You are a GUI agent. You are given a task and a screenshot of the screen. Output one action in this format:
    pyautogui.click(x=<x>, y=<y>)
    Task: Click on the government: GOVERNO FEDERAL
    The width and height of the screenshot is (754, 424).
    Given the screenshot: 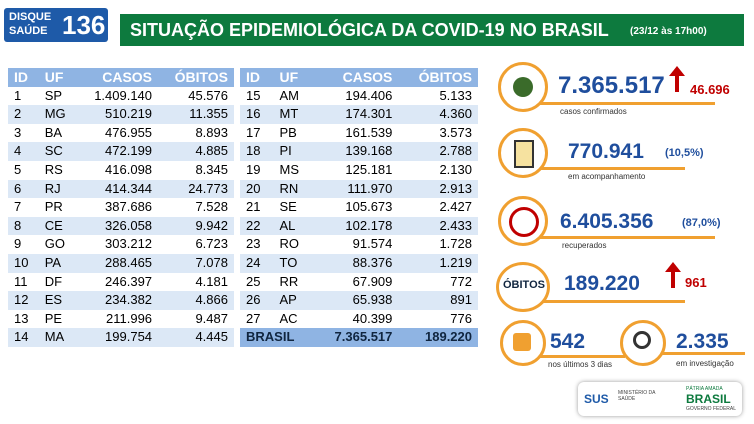 What is the action you would take?
    pyautogui.click(x=711, y=409)
    